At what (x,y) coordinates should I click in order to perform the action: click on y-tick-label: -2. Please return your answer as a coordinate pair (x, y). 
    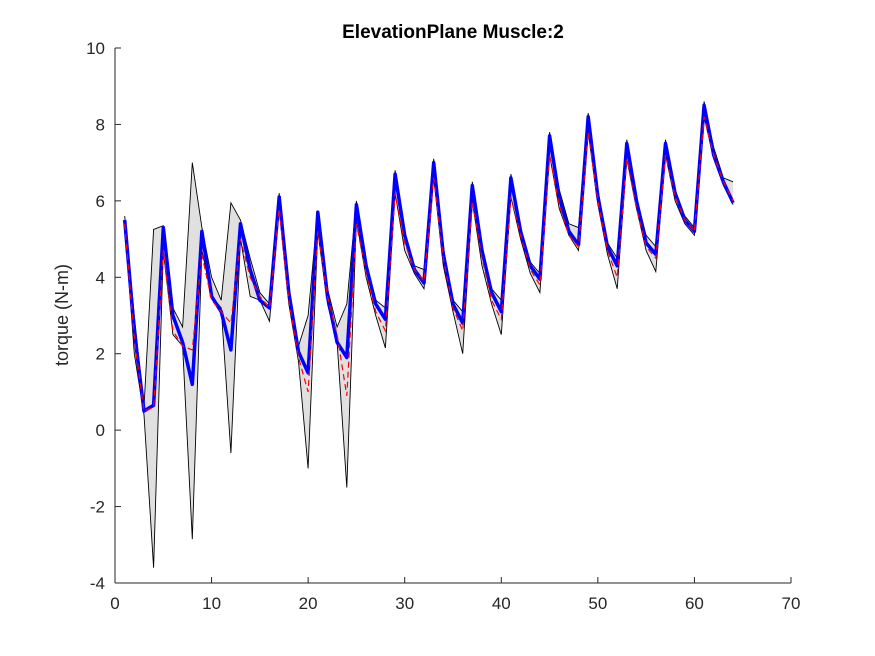
    Looking at the image, I should click on (97, 507).